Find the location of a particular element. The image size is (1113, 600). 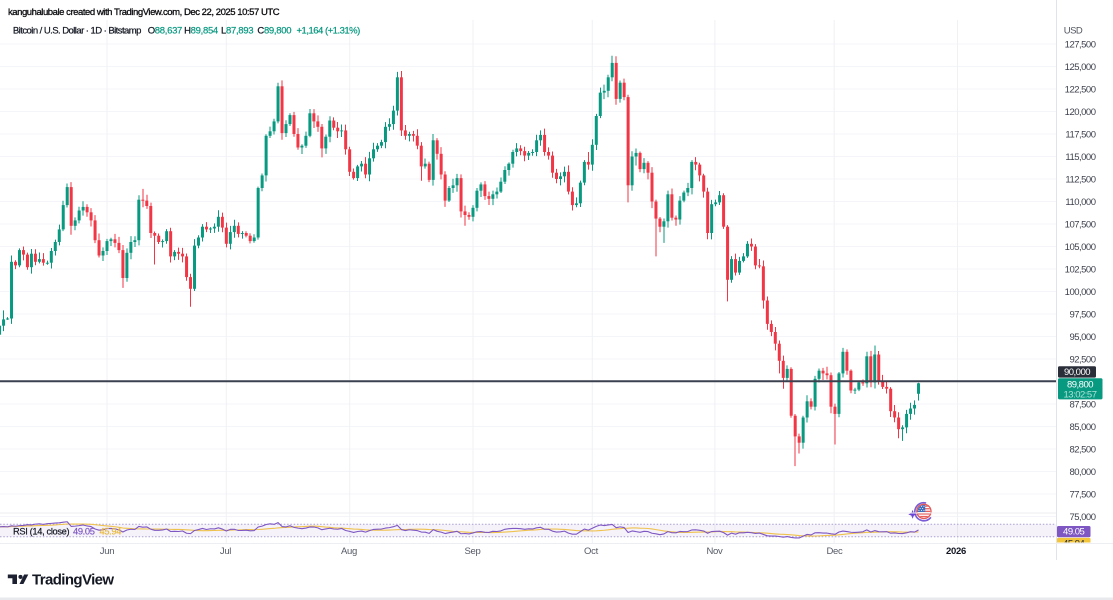

svg-text: 90,000 is located at coordinates (1077, 372).